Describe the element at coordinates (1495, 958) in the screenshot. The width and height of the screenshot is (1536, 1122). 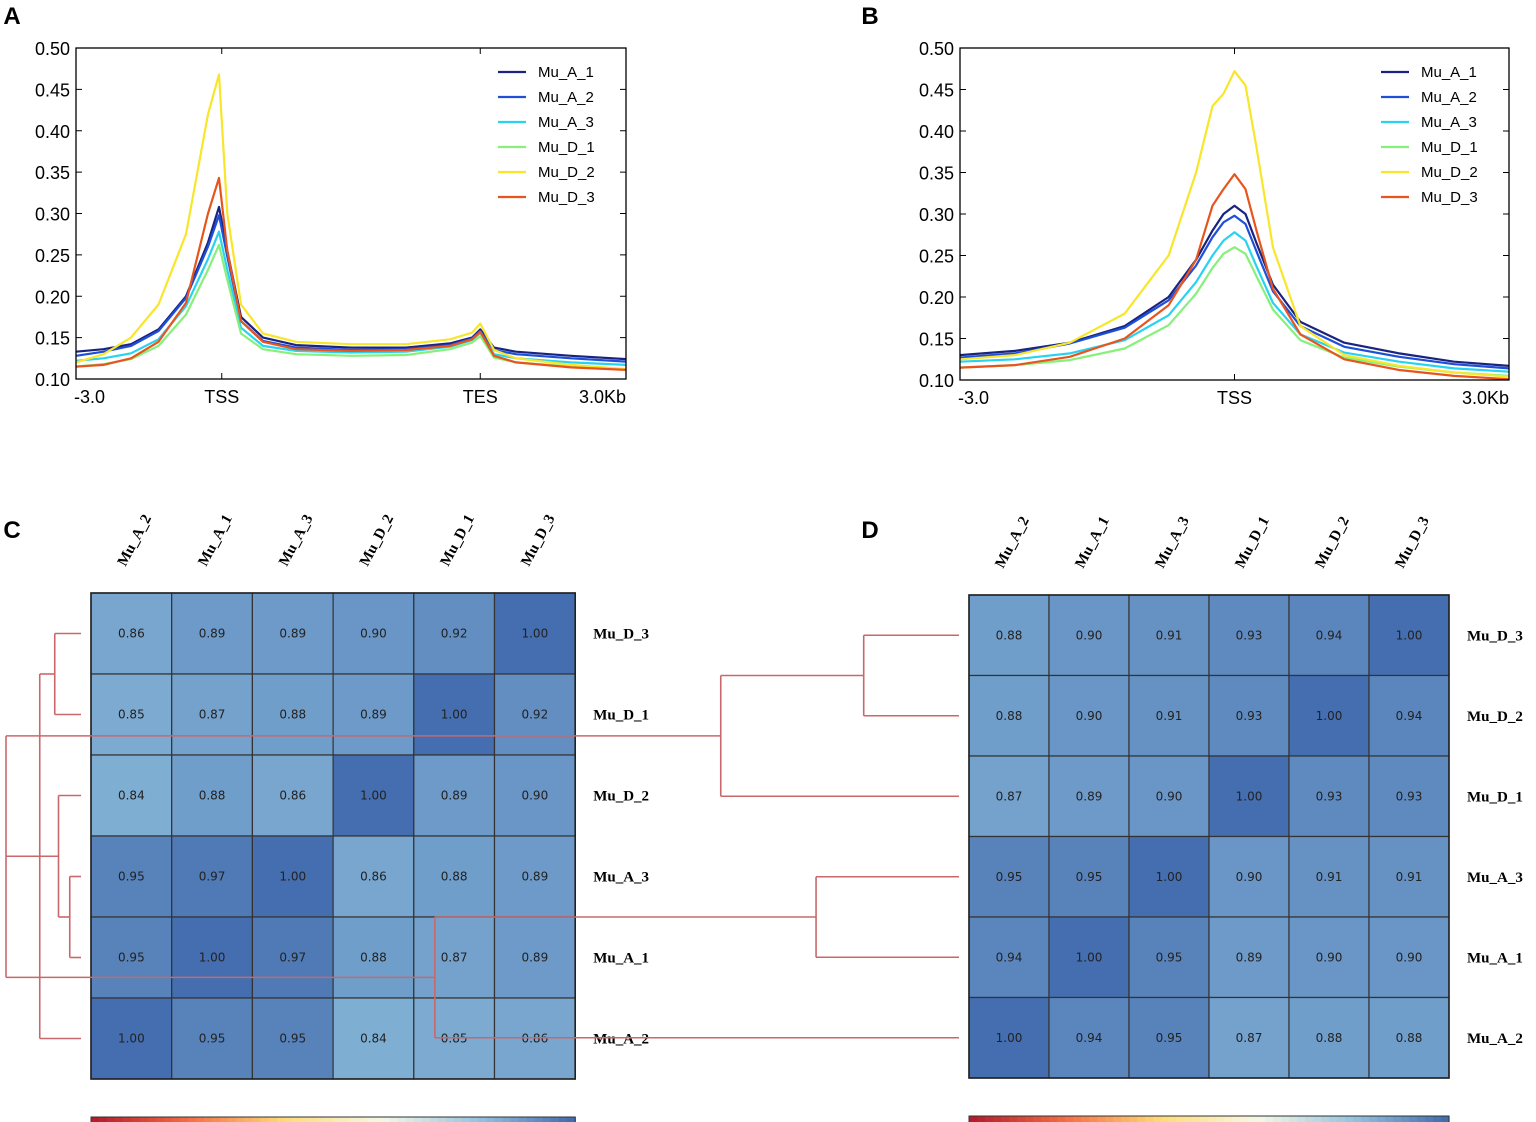
I see `row-label: Mu_A_1` at that location.